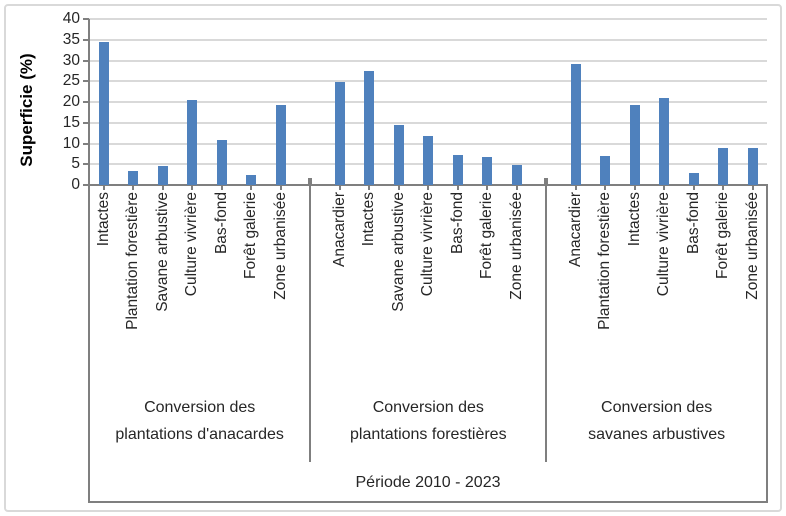 This screenshot has width=786, height=516. What do you see at coordinates (199, 434) in the screenshot?
I see `group-title-line: plantations d'anacardes` at bounding box center [199, 434].